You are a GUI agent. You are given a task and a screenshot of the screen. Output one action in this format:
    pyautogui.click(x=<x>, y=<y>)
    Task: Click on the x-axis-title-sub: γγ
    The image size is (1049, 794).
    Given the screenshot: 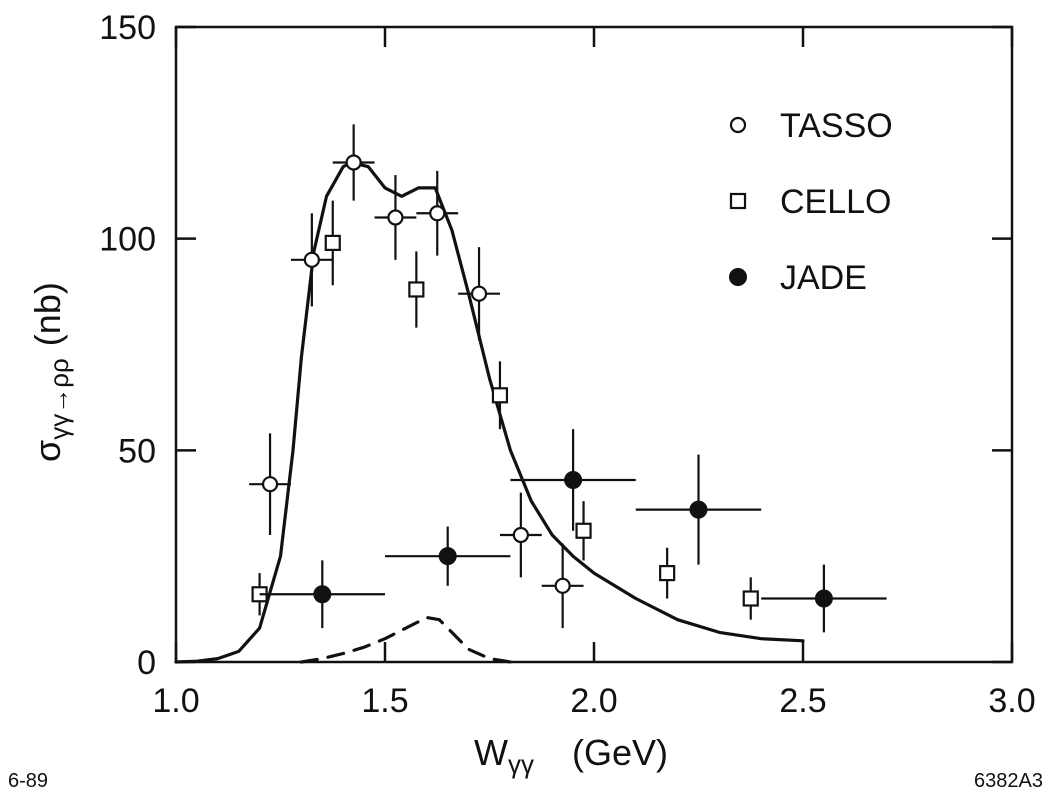 What is the action you would take?
    pyautogui.click(x=521, y=764)
    